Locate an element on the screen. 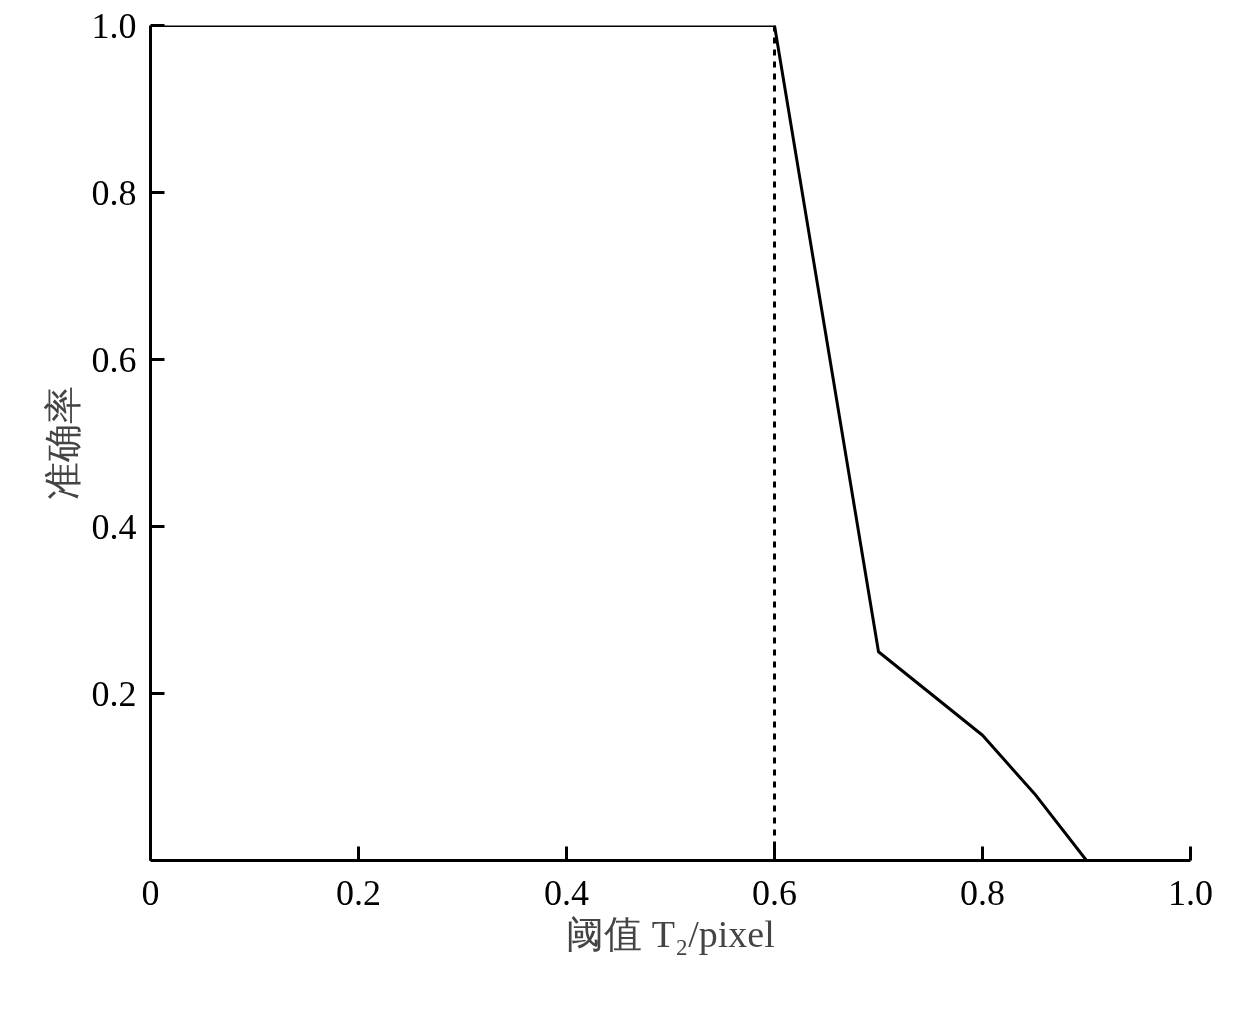  x-tick-label: 0.8 is located at coordinates (982, 892).